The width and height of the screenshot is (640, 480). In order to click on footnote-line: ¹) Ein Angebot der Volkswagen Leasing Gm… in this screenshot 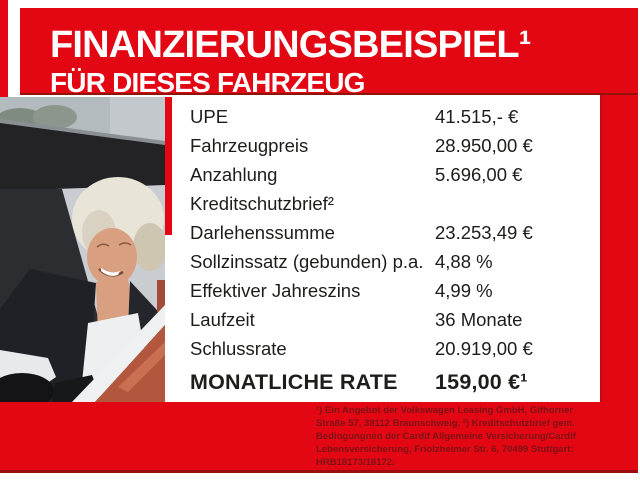, I will do `click(445, 410)`.